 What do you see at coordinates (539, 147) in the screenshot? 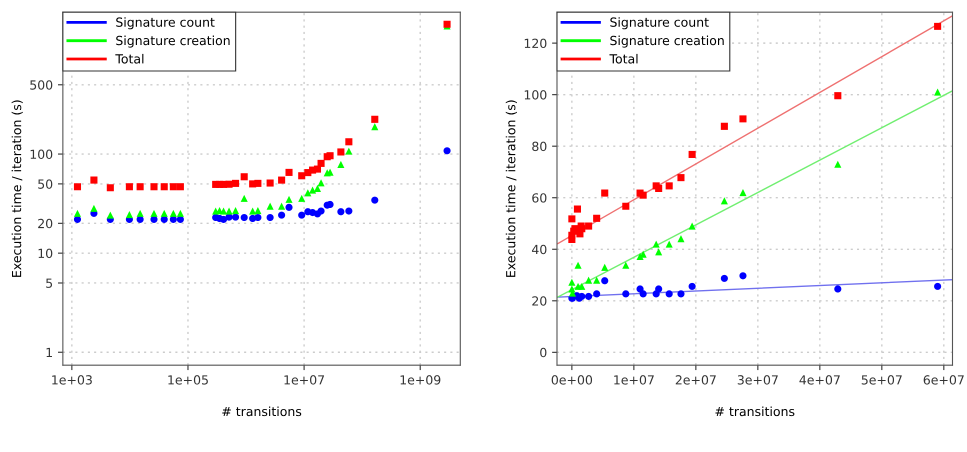
I see `y-tick-label: 80` at bounding box center [539, 147].